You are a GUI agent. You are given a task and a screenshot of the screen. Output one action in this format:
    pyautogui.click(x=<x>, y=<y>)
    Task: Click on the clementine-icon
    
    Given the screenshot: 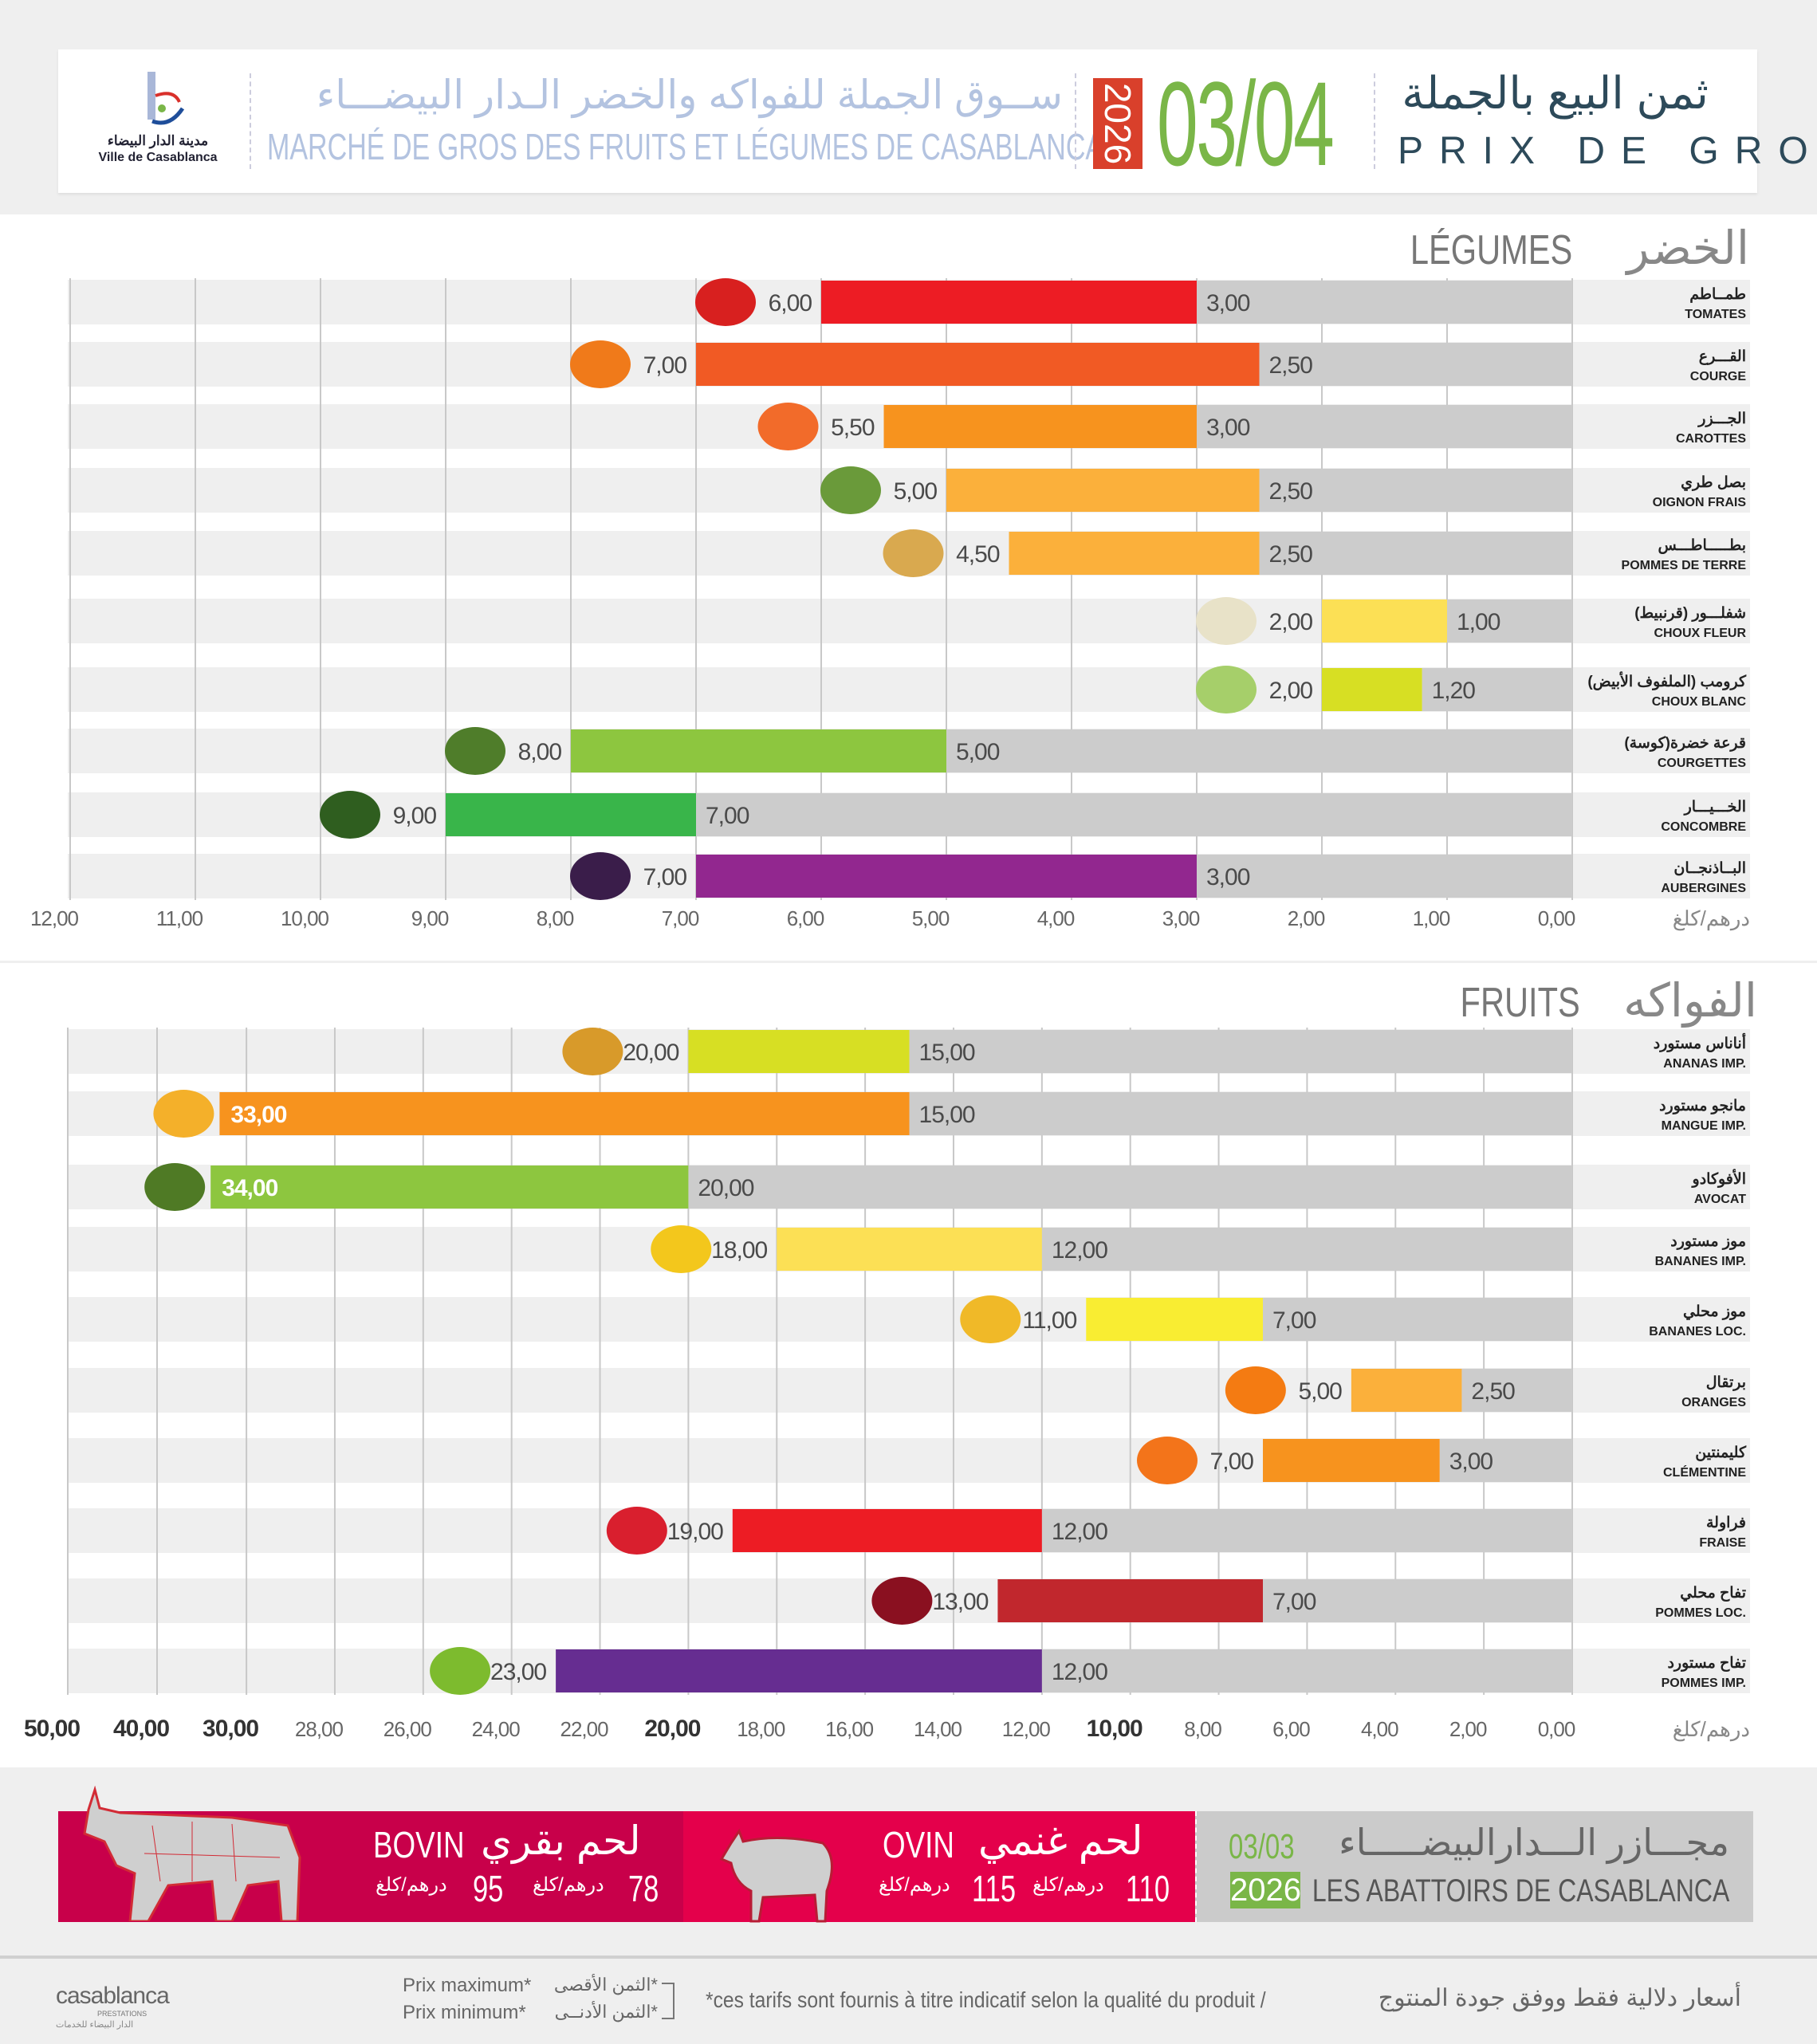 What is the action you would take?
    pyautogui.click(x=1167, y=1460)
    